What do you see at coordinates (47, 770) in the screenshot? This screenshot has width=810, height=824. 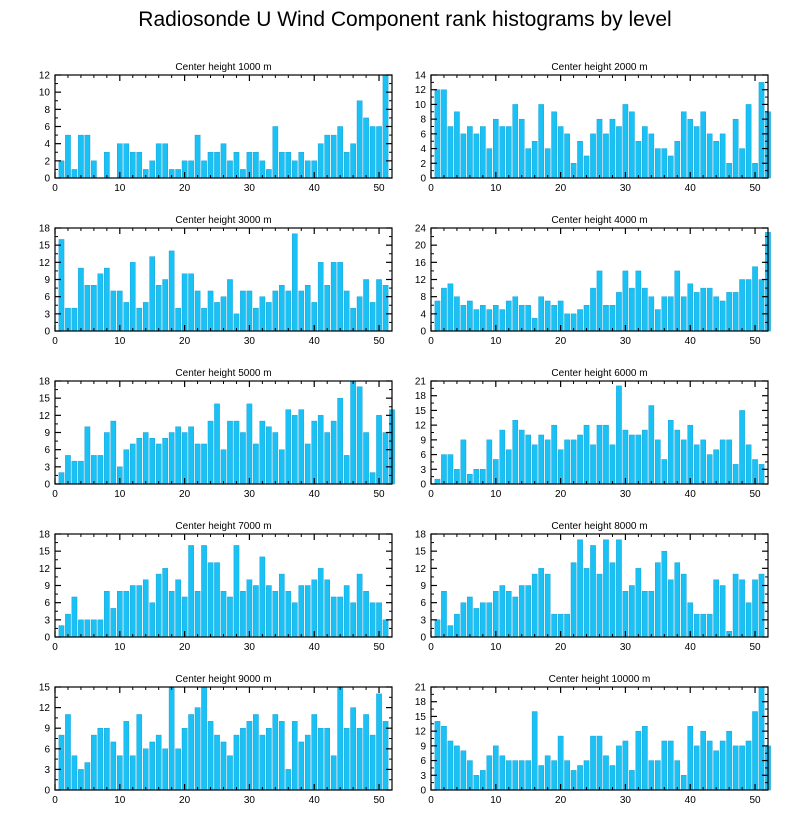 I see `y-tick-label: 3` at bounding box center [47, 770].